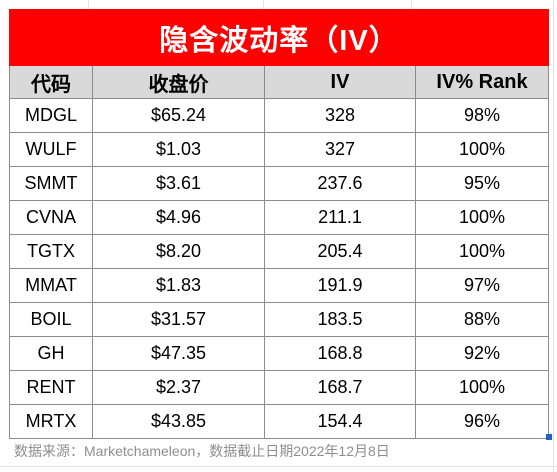 The image size is (557, 472). I want to click on ticker-cell: MDGL, so click(51, 116).